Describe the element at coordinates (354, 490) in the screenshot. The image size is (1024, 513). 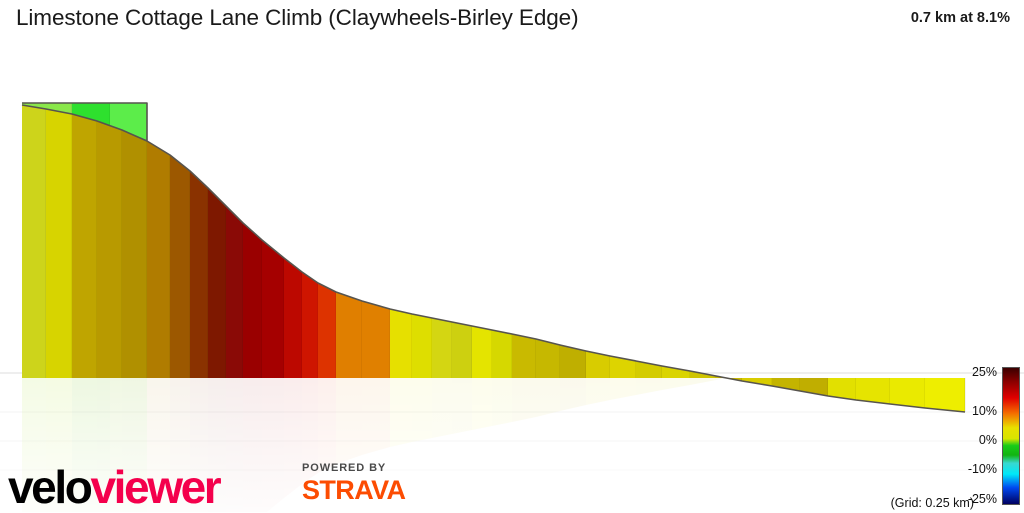
I see `strava-wordmark: STRAVA` at that location.